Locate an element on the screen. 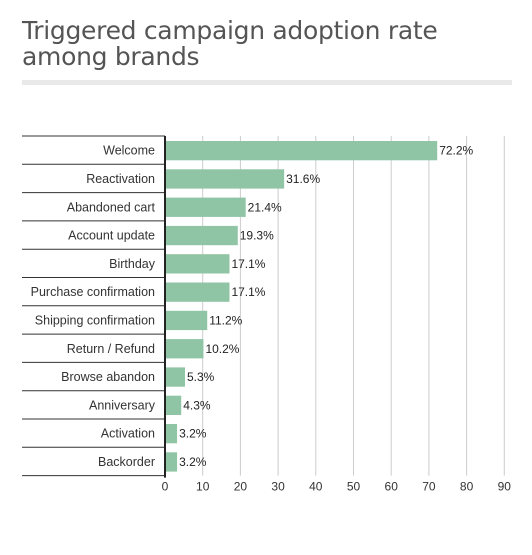  x-tick-label: 80 is located at coordinates (467, 487).